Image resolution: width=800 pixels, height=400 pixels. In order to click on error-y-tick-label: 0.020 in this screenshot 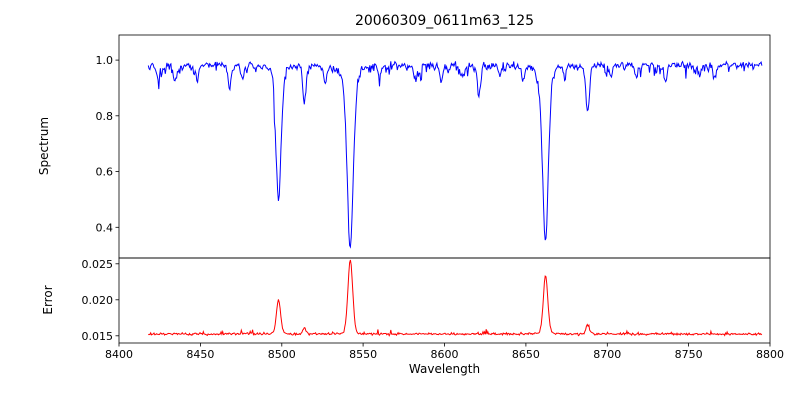, I will do `click(98, 300)`.